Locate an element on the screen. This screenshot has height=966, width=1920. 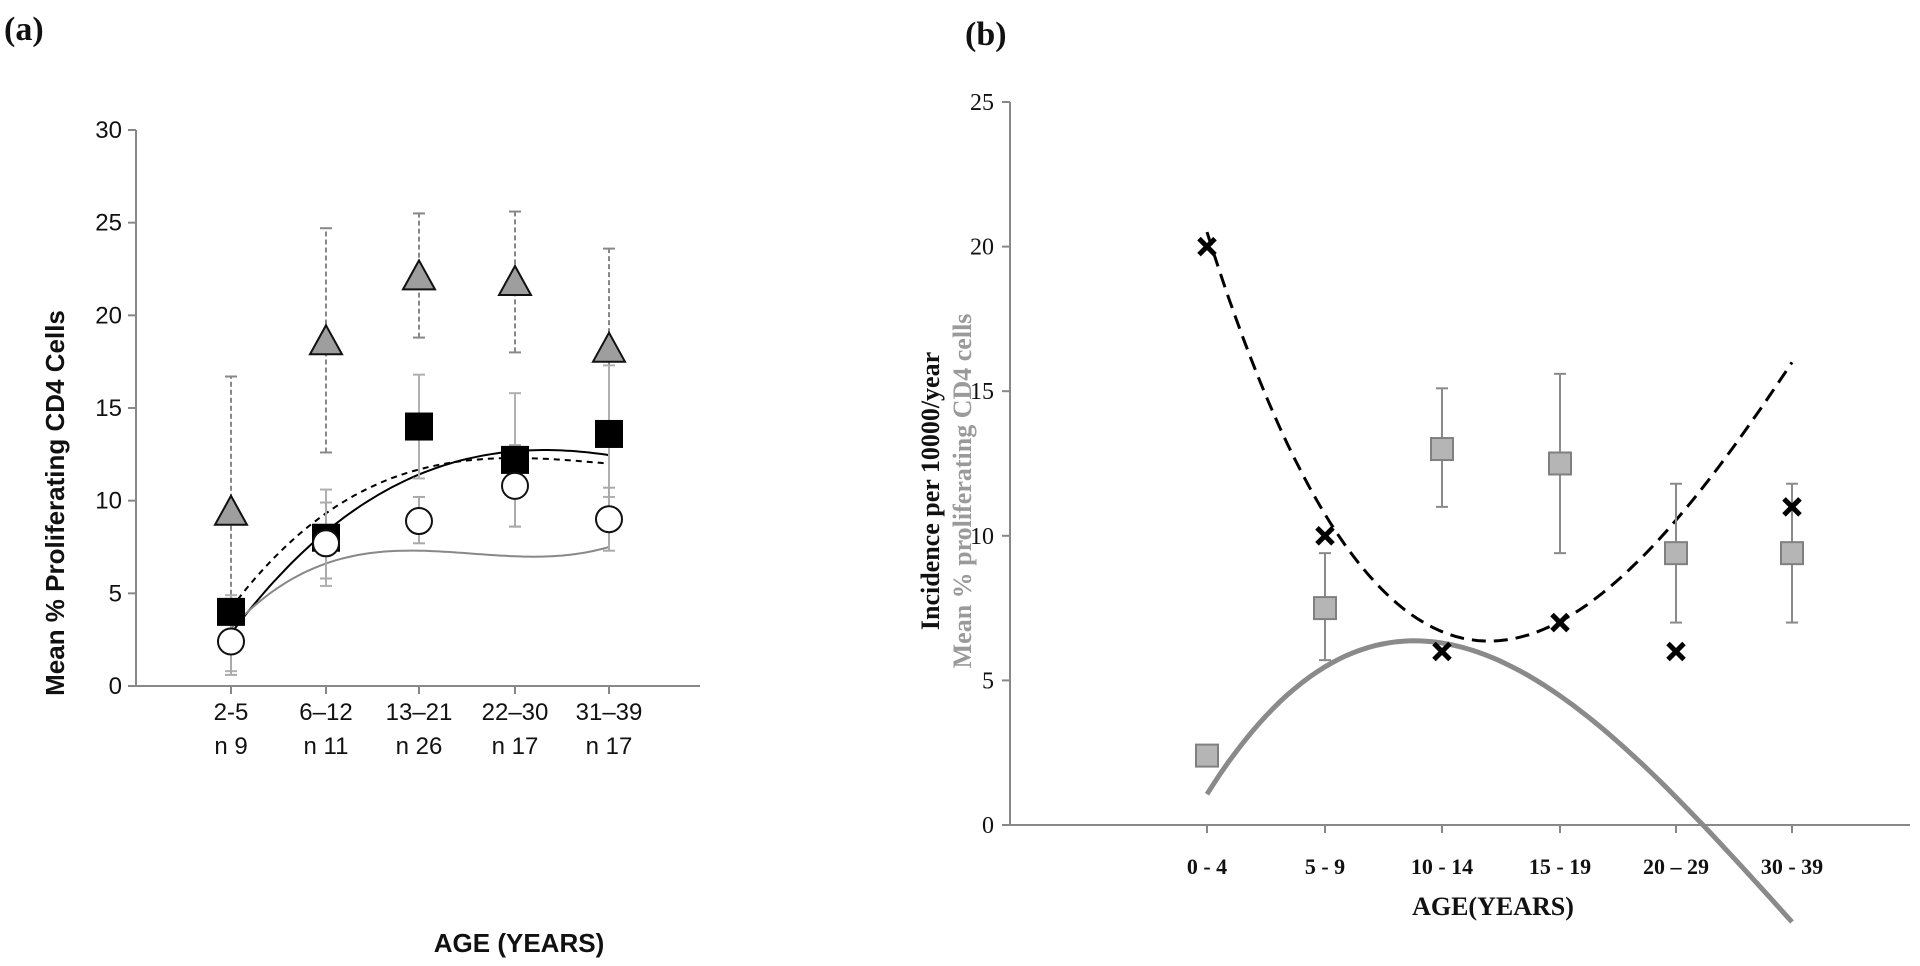
chart-b-y-tick-label: 0 is located at coordinates (988, 826).